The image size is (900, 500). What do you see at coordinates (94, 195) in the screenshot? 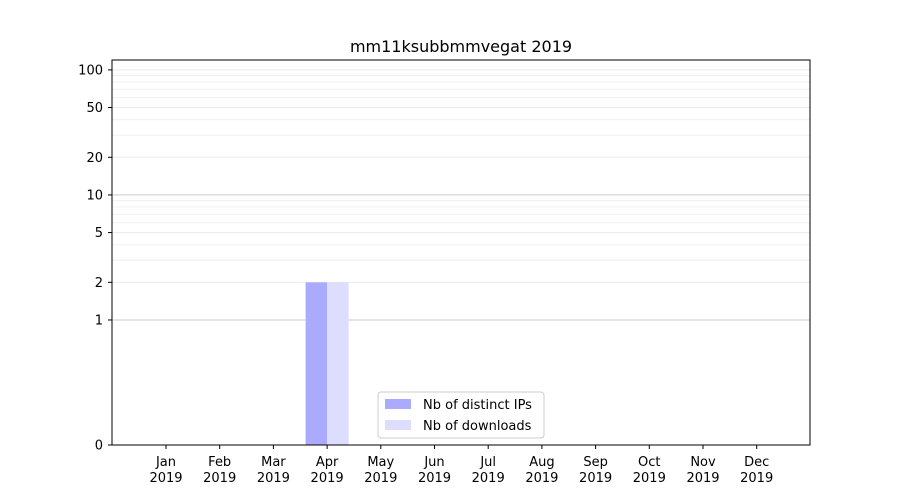
I see `y-tick-label: 10` at bounding box center [94, 195].